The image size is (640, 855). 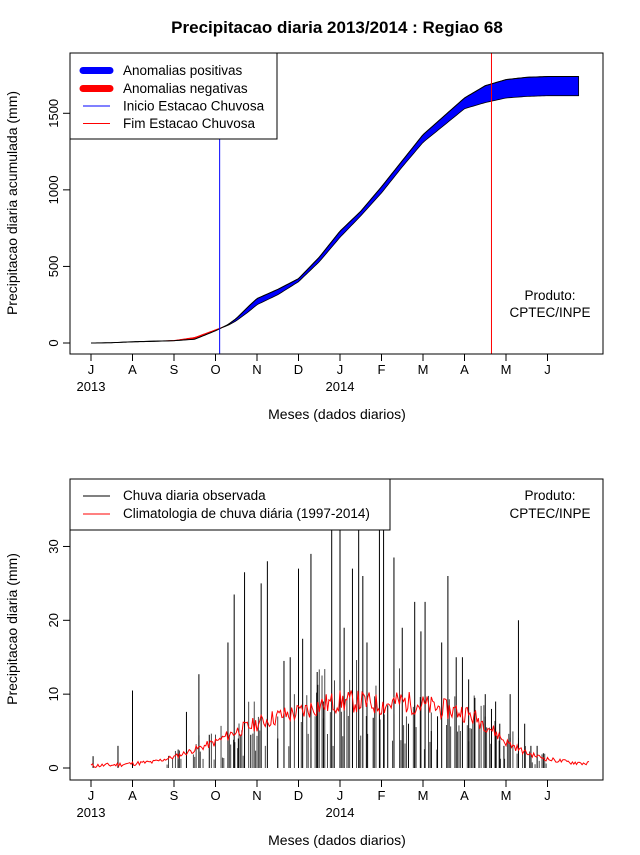 I want to click on bottom-legend-box, so click(x=230, y=504).